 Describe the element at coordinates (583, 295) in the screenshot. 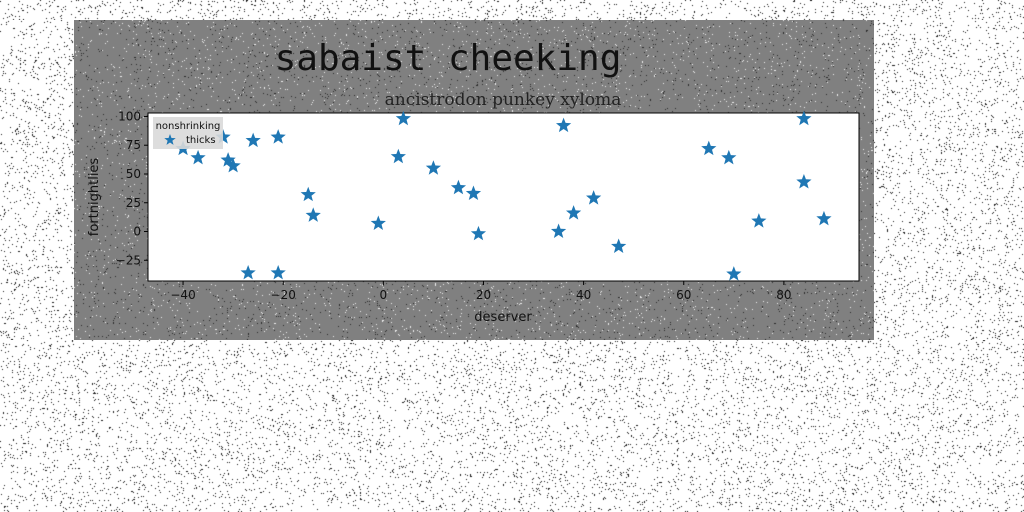

I see `x-tick-label: 40` at that location.